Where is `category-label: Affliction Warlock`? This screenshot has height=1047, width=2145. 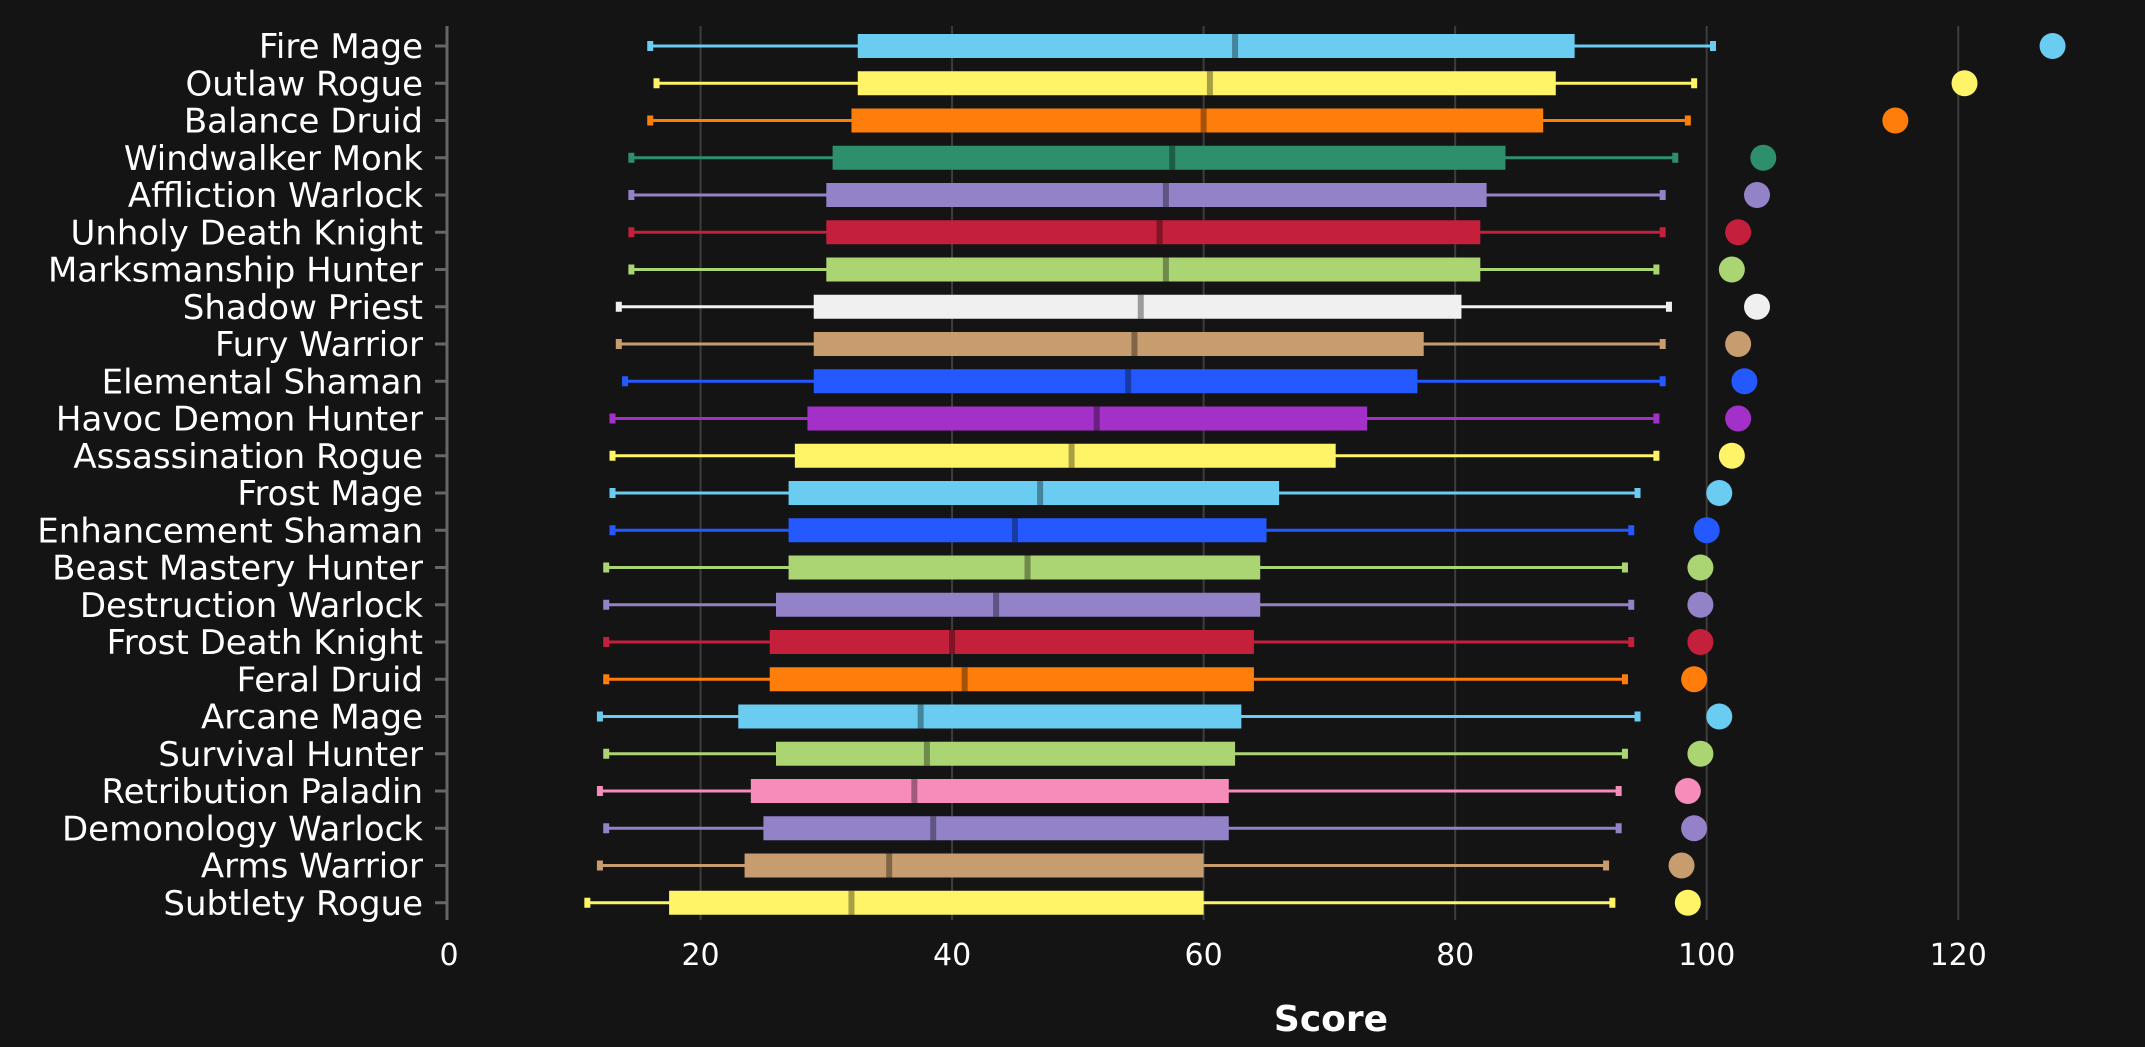 category-label: Affliction Warlock is located at coordinates (275, 196).